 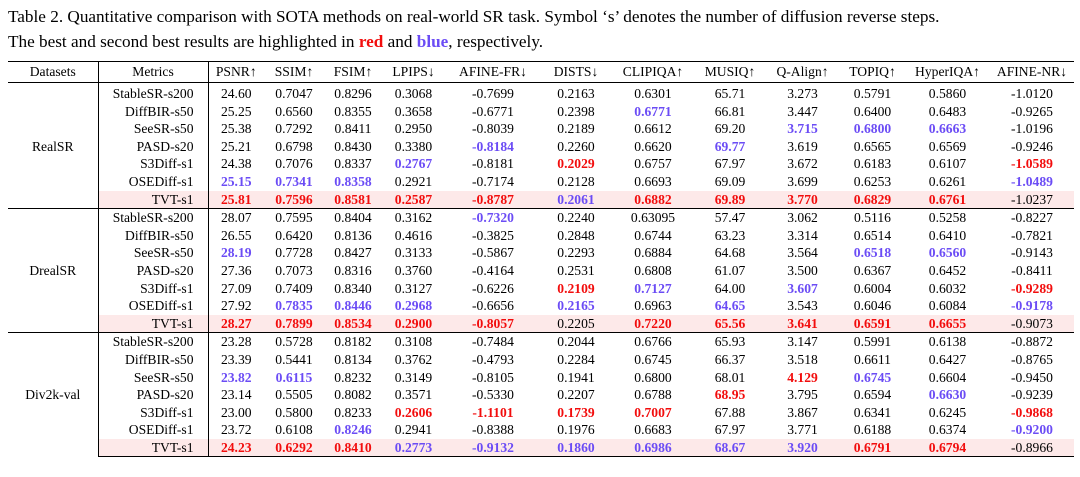 I want to click on metric-cell: 4.129, so click(x=802, y=377).